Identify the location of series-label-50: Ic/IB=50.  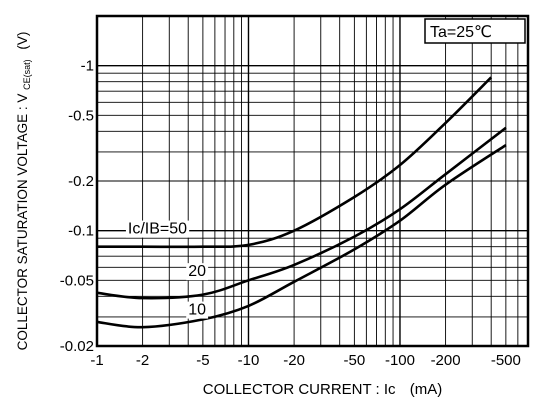
(157, 229).